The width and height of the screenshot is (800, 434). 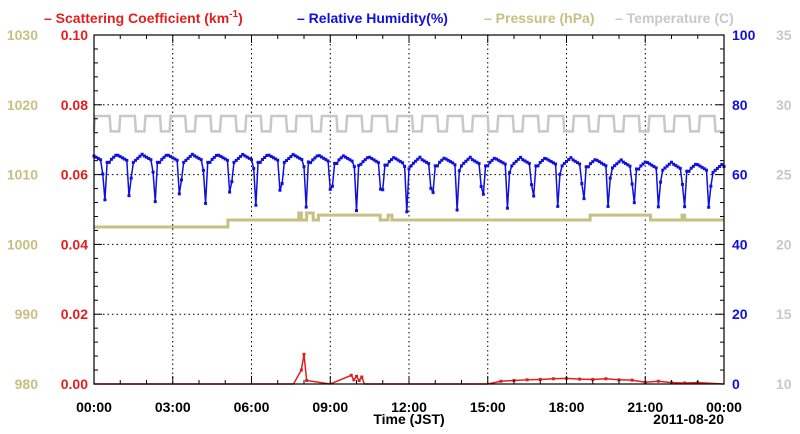 I want to click on scatter-tick-label: 0.04, so click(x=74, y=244).